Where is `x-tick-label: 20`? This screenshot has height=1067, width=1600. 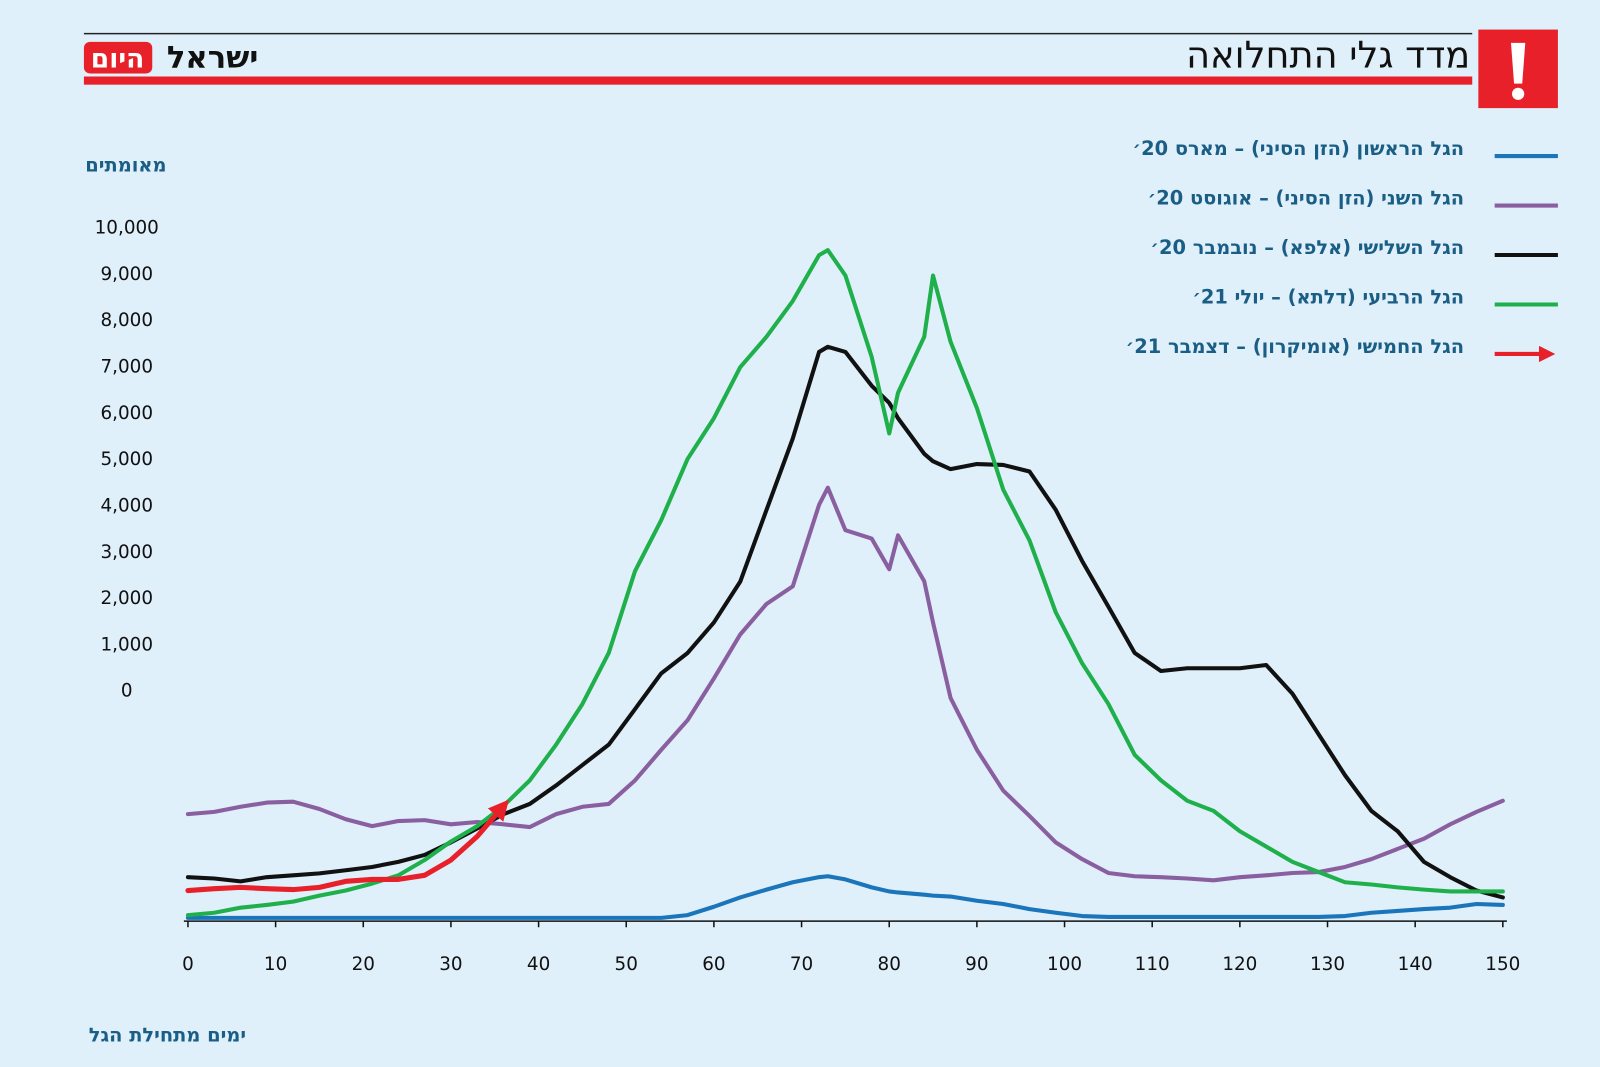
x-tick-label: 20 is located at coordinates (363, 964).